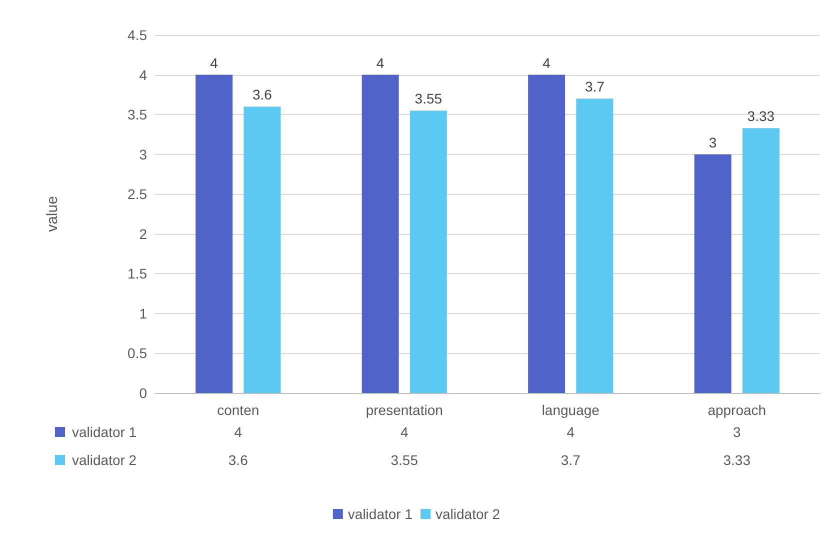 Image resolution: width=833 pixels, height=534 pixels. I want to click on data-label: 3.55, so click(404, 460).